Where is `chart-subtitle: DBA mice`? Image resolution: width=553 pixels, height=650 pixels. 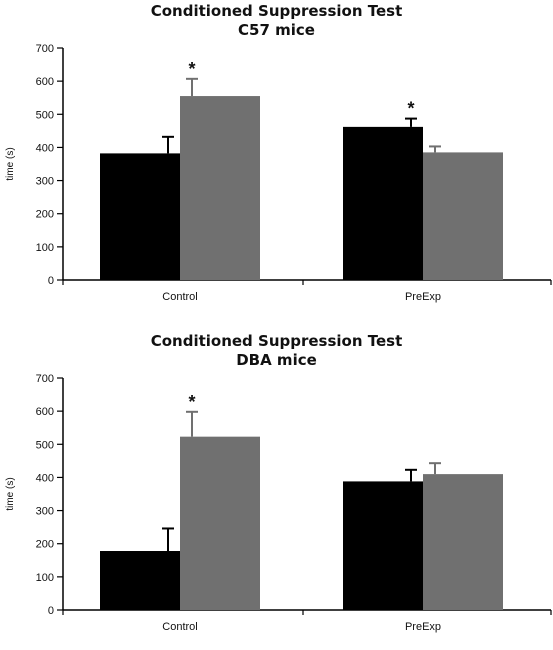 chart-subtitle: DBA mice is located at coordinates (276, 360).